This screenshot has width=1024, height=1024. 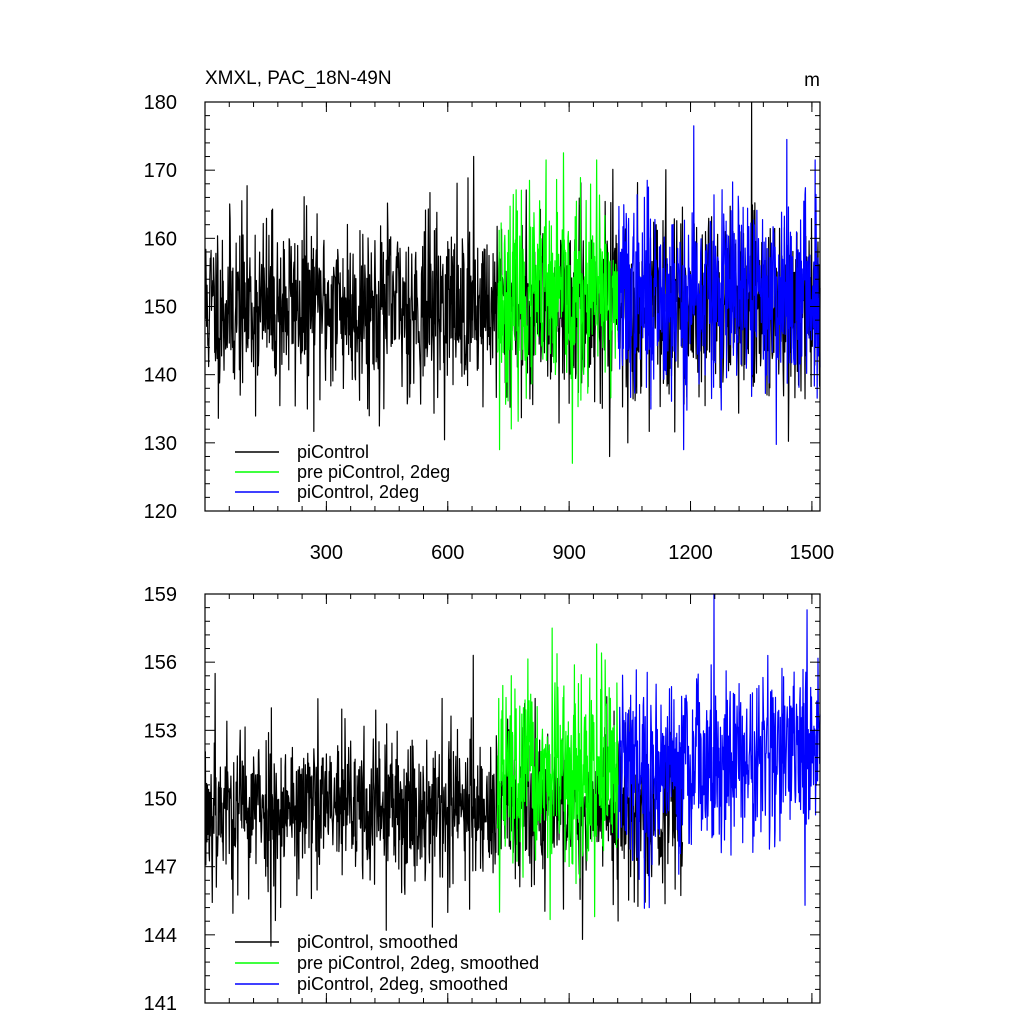 What do you see at coordinates (160, 731) in the screenshot?
I see `y-tick-label: 153` at bounding box center [160, 731].